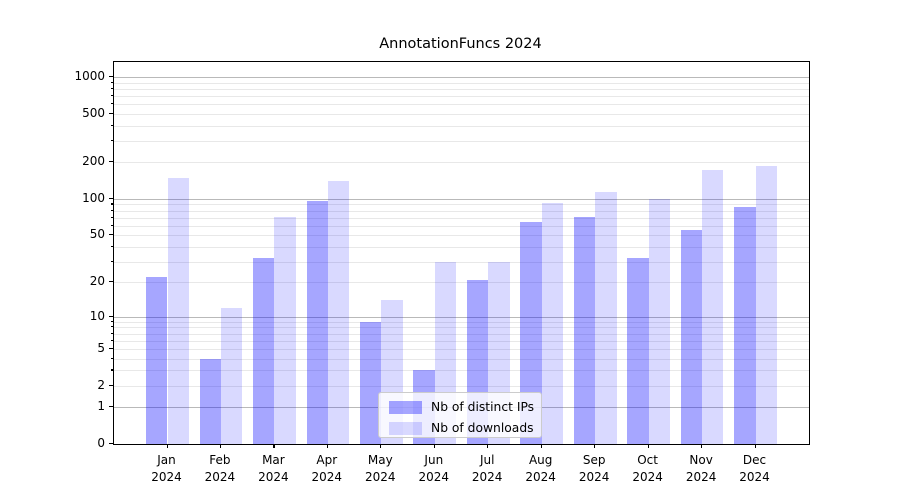 Image resolution: width=900 pixels, height=500 pixels. Describe the element at coordinates (93, 112) in the screenshot. I see `y-tick-label: 500` at that location.